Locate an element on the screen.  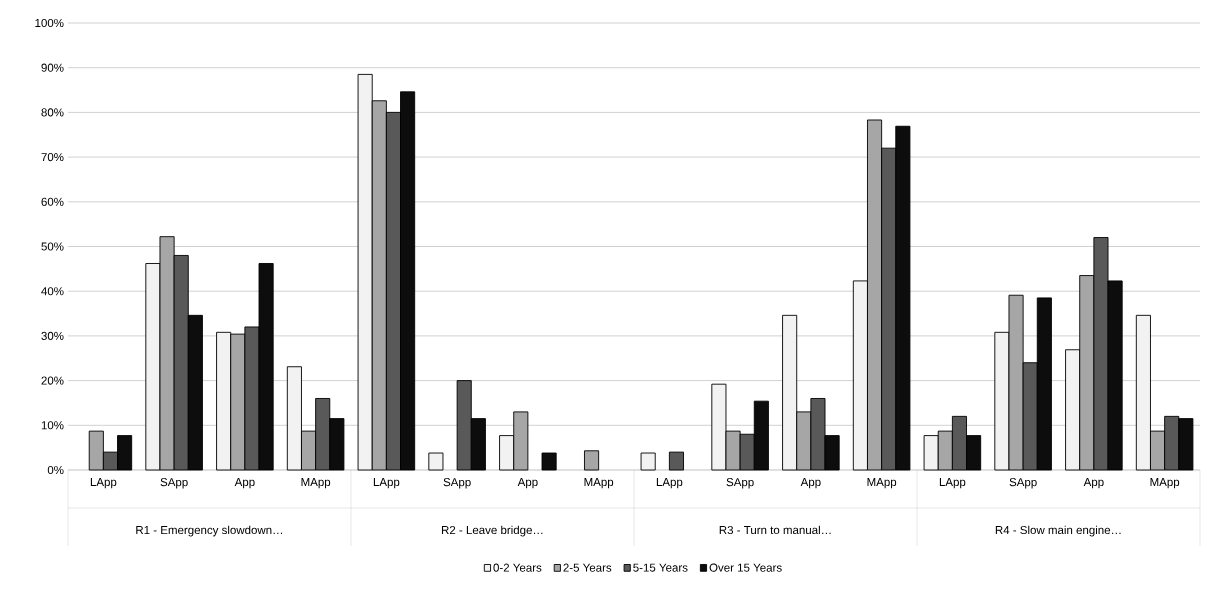
y-tick-label: 60% is located at coordinates (52, 201).